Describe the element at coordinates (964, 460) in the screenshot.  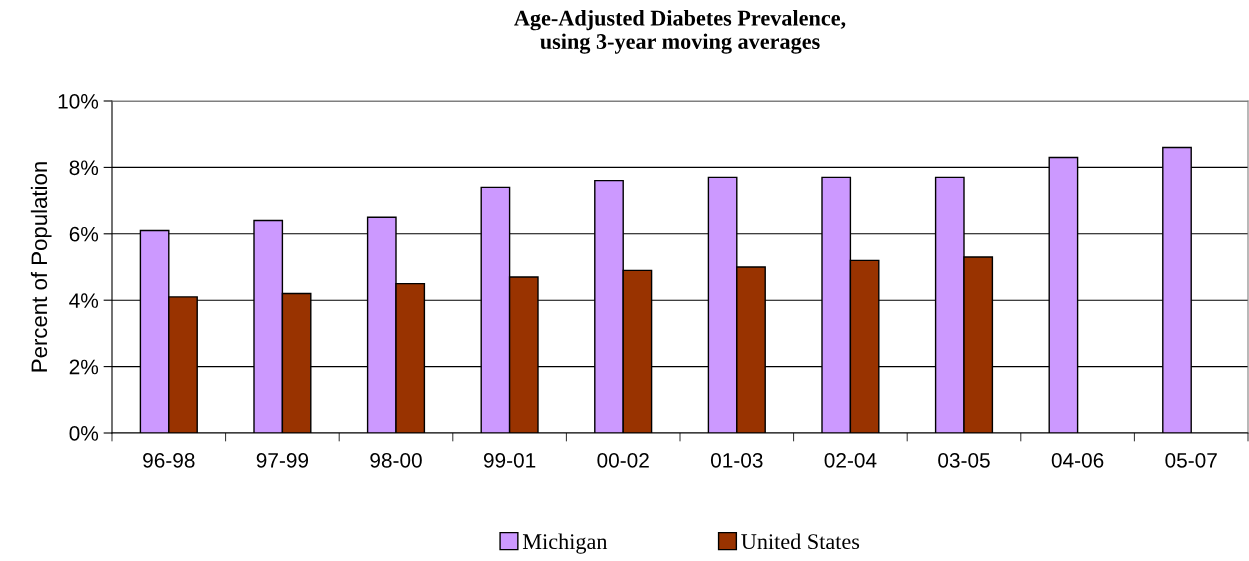
I see `x-tick-label: 03-05` at that location.